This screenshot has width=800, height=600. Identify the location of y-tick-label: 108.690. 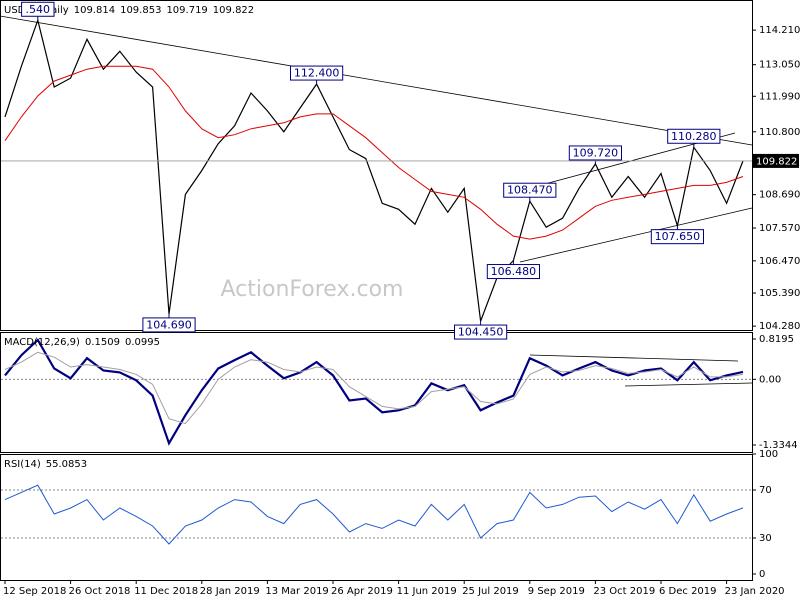
(779, 195).